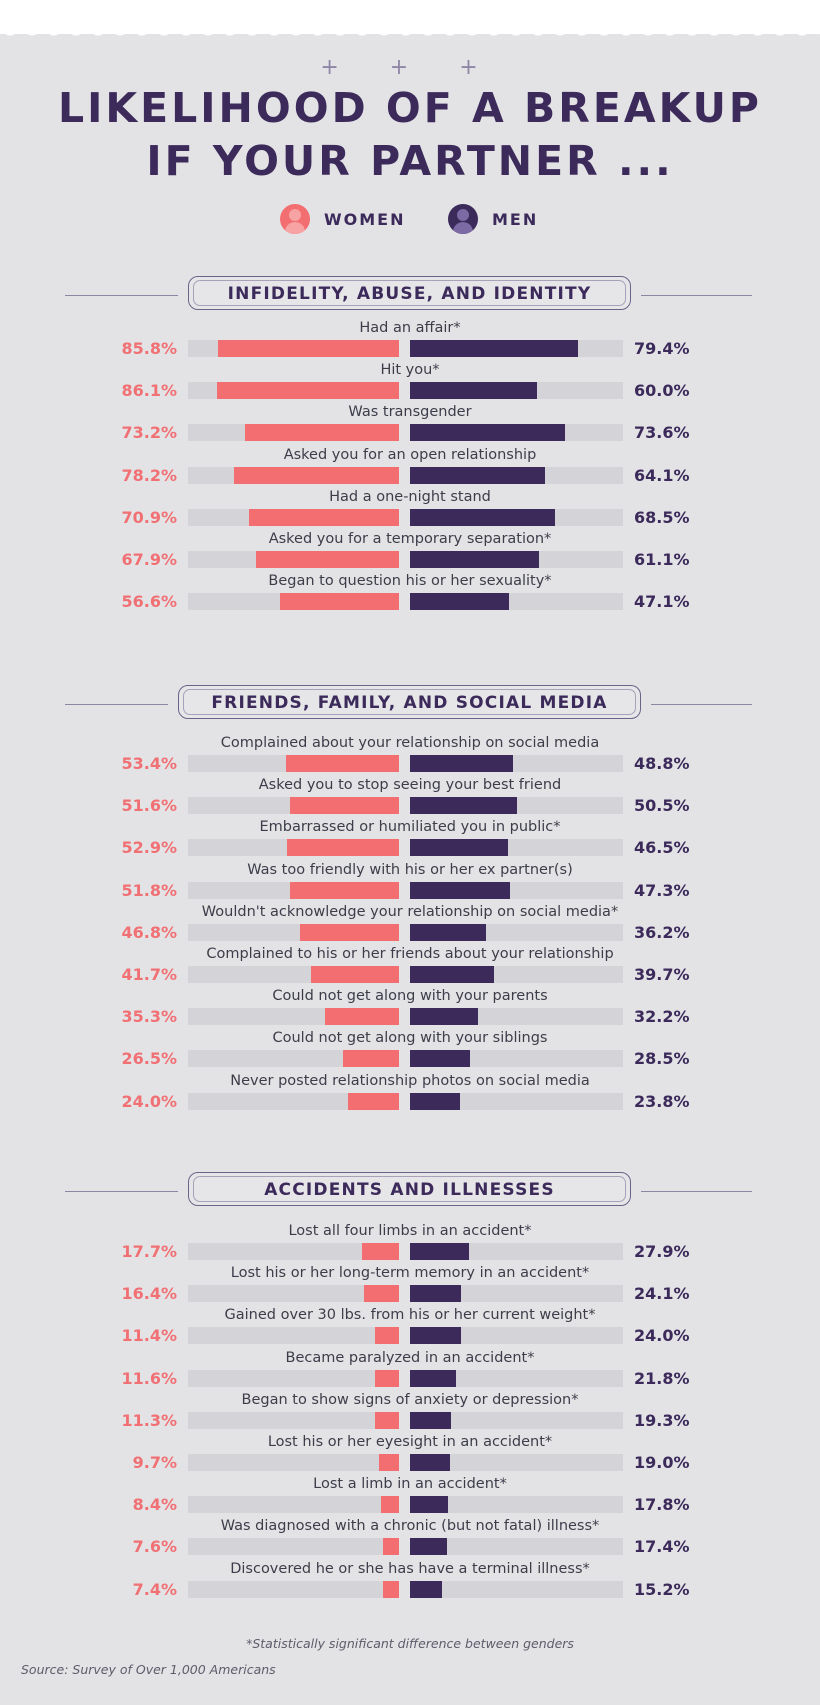 The image size is (820, 1705). Describe the element at coordinates (149, 475) in the screenshot. I see `women-value-label: 78.2%` at that location.